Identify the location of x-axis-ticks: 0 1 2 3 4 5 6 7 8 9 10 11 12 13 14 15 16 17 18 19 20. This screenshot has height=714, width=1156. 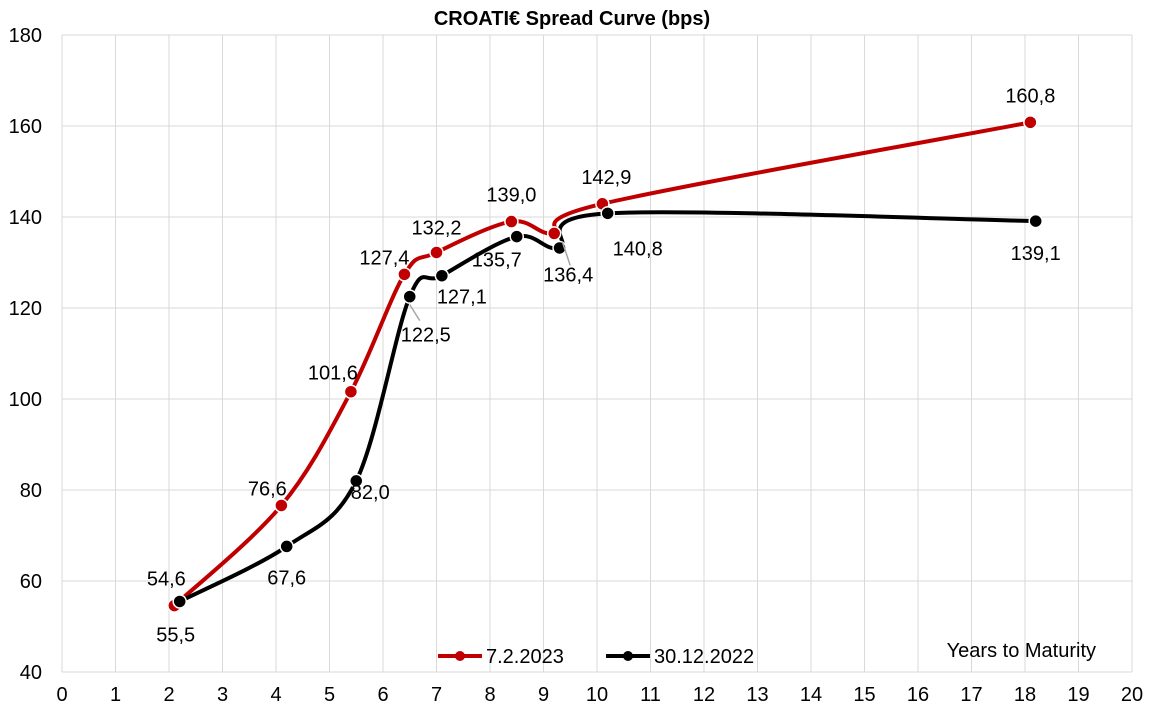
(599, 695).